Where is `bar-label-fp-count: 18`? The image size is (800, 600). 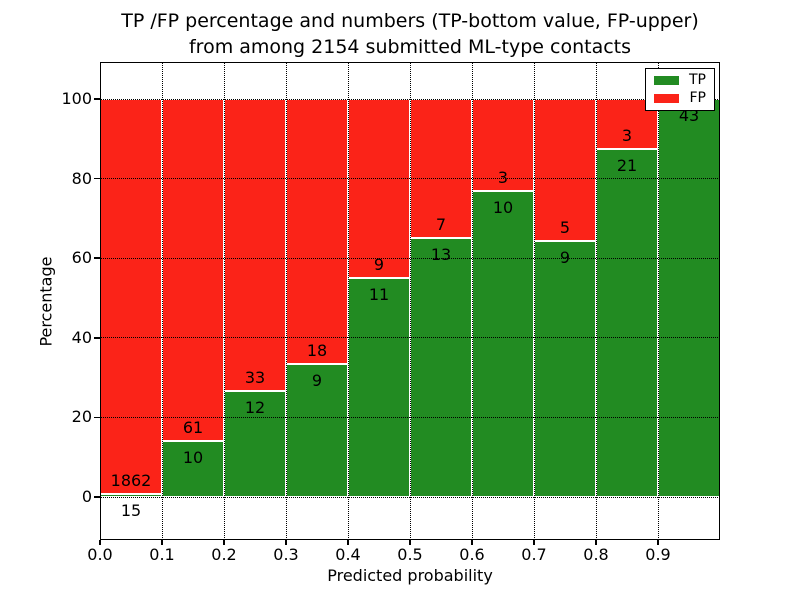
bar-label-fp-count: 18 is located at coordinates (317, 351).